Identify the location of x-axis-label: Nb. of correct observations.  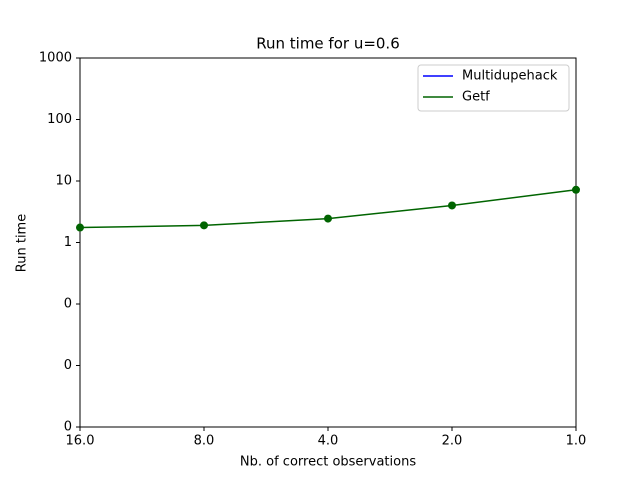
(328, 462).